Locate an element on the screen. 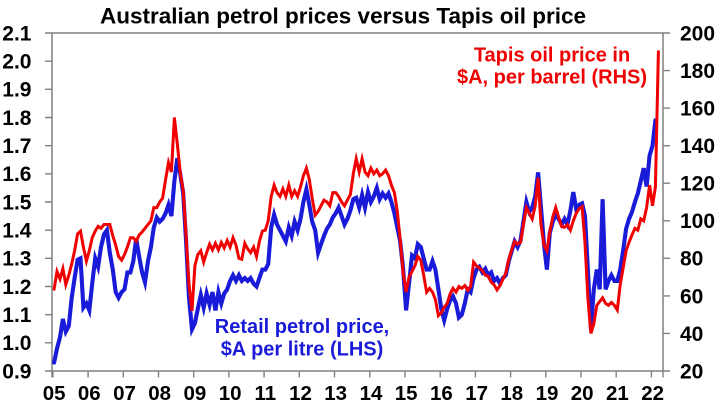  svg-text: Tapis oil price in is located at coordinates (552, 56).